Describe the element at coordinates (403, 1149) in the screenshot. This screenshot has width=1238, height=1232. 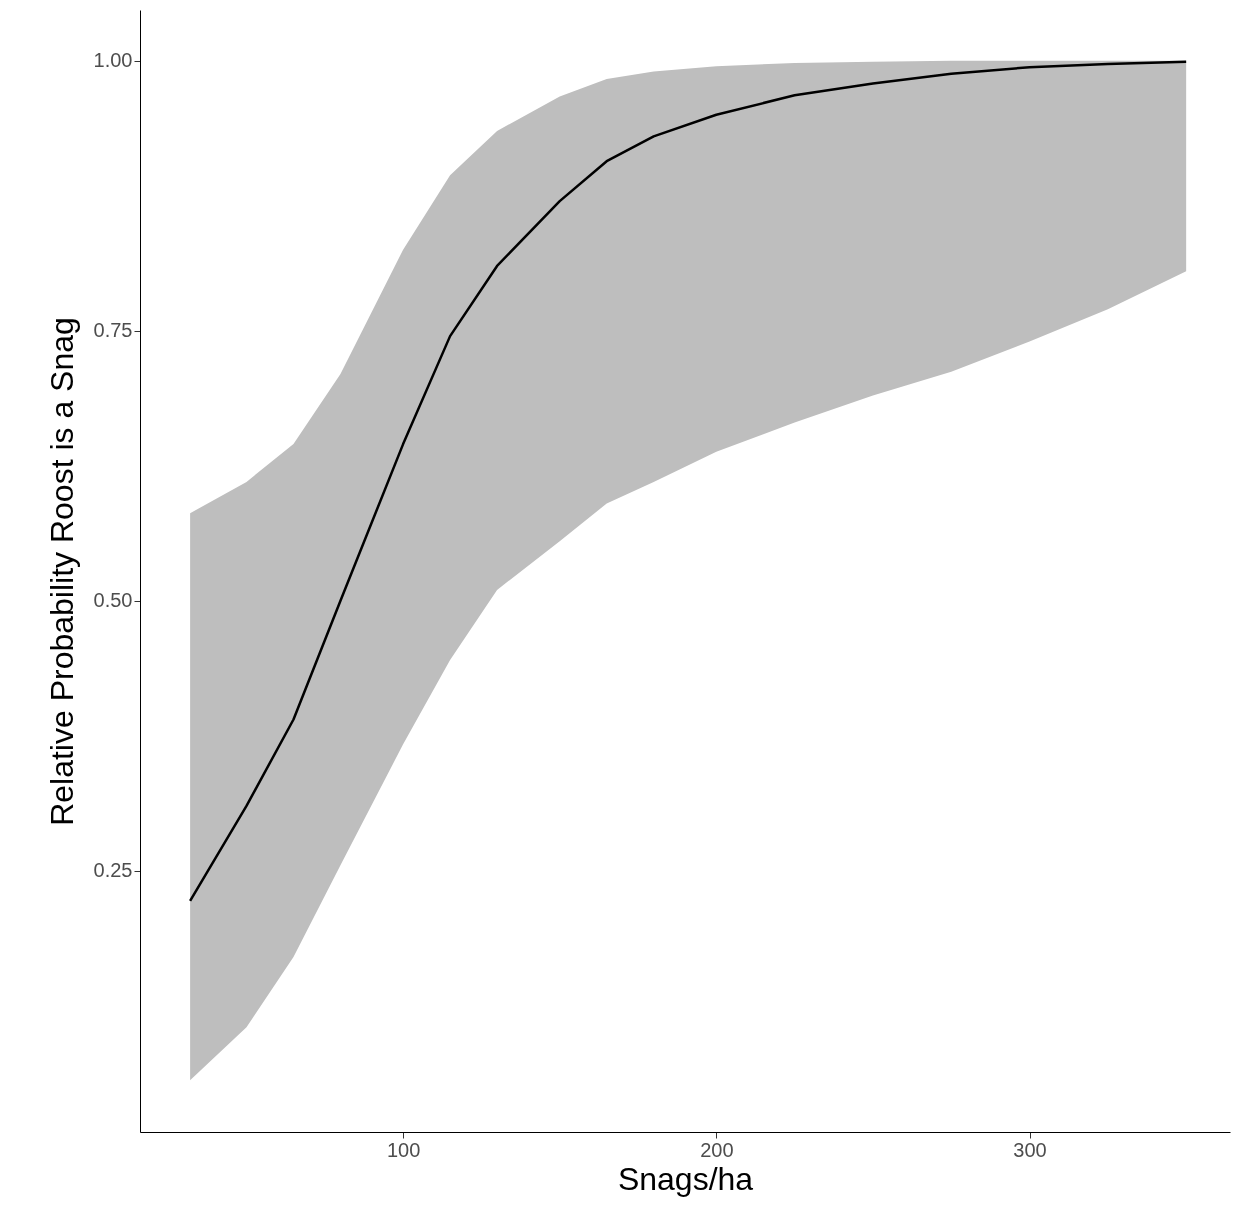
I see `x-tick-label: 100` at that location.